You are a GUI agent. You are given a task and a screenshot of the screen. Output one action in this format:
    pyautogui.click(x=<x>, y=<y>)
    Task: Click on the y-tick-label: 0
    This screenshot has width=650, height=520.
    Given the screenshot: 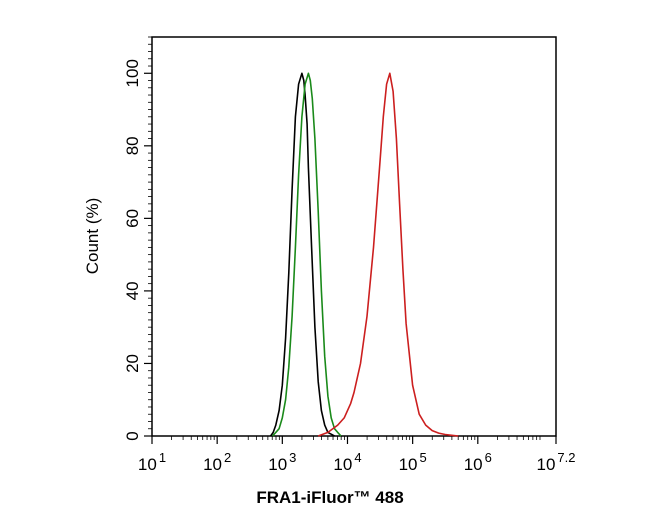 What is the action you would take?
    pyautogui.click(x=132, y=435)
    